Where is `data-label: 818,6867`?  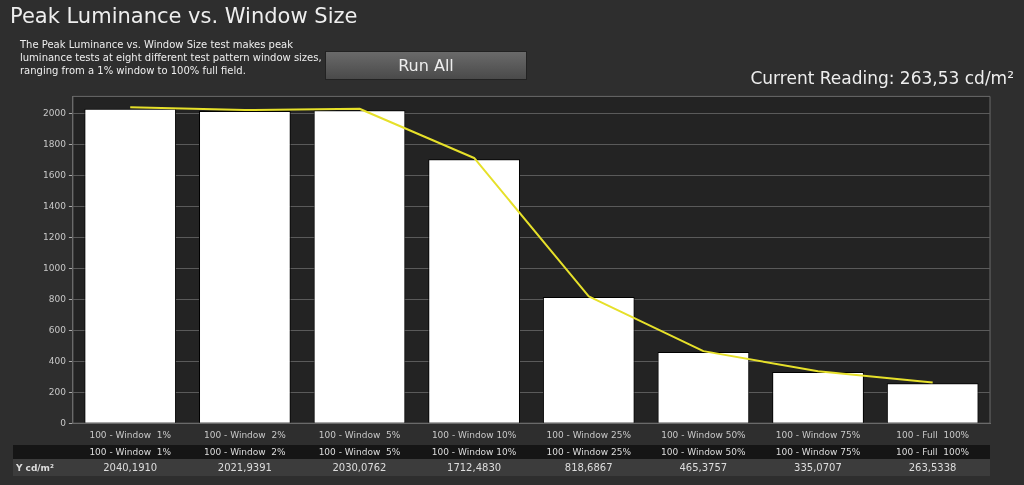
data-label: 818,6867 is located at coordinates (588, 468).